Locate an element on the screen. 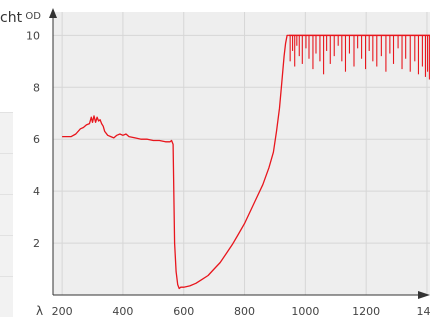 Image resolution: width=430 pixels, height=320 pixels. y-tick-label: 4 is located at coordinates (36, 191).